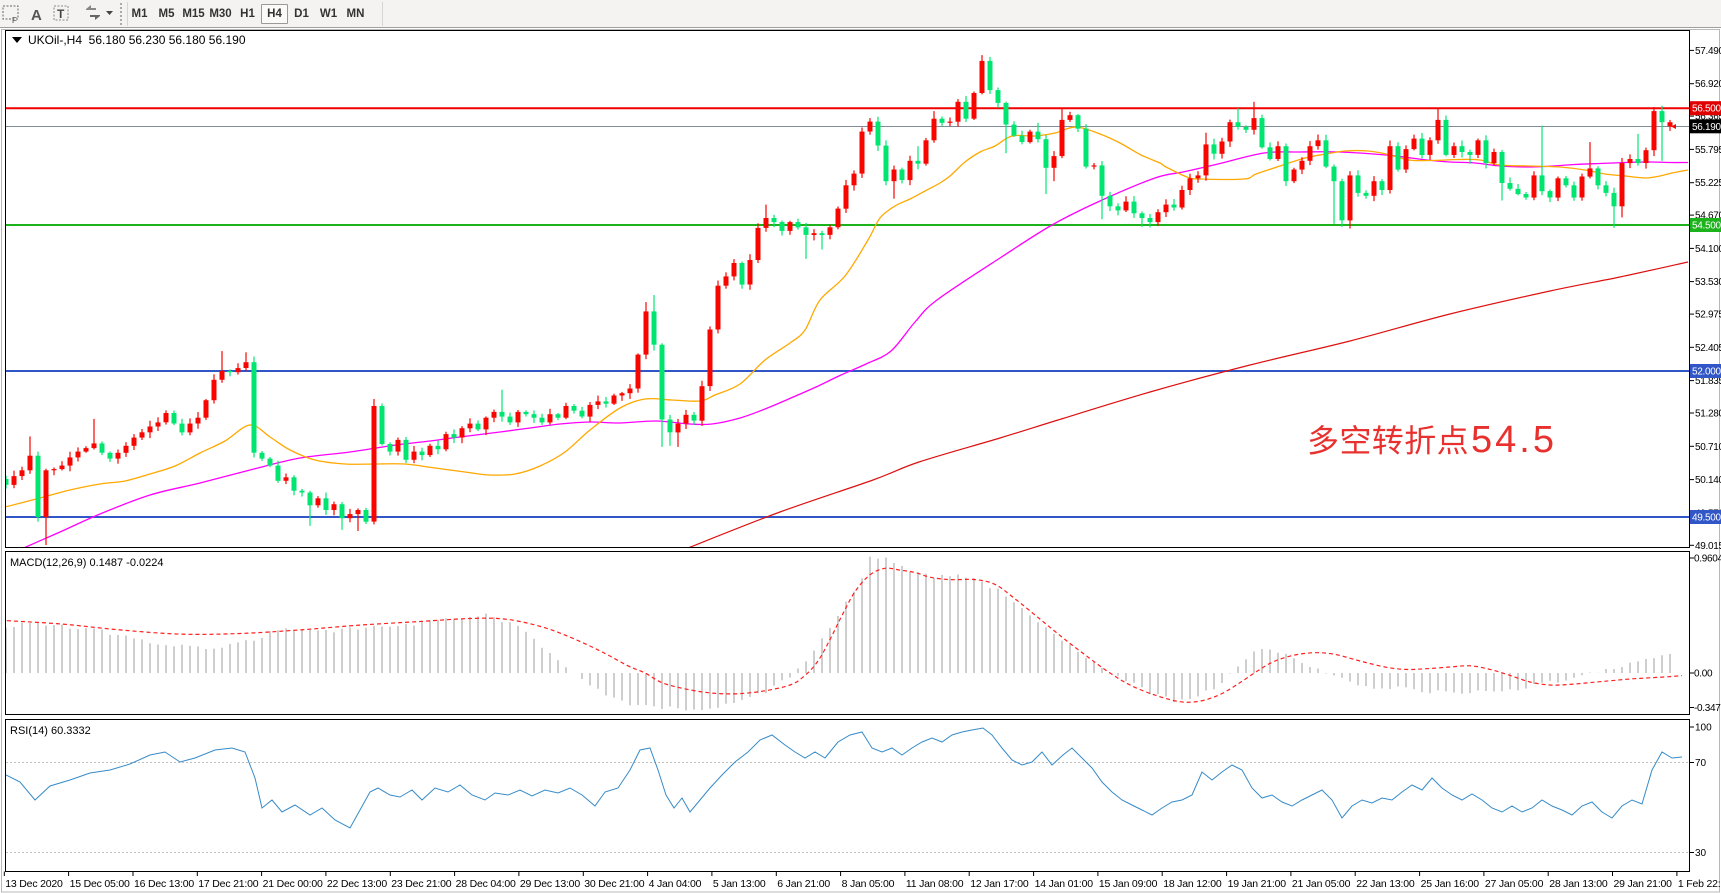 Image resolution: width=1721 pixels, height=893 pixels. What do you see at coordinates (100, 884) in the screenshot?
I see `svg-text: 15 Dec 05:00` at bounding box center [100, 884].